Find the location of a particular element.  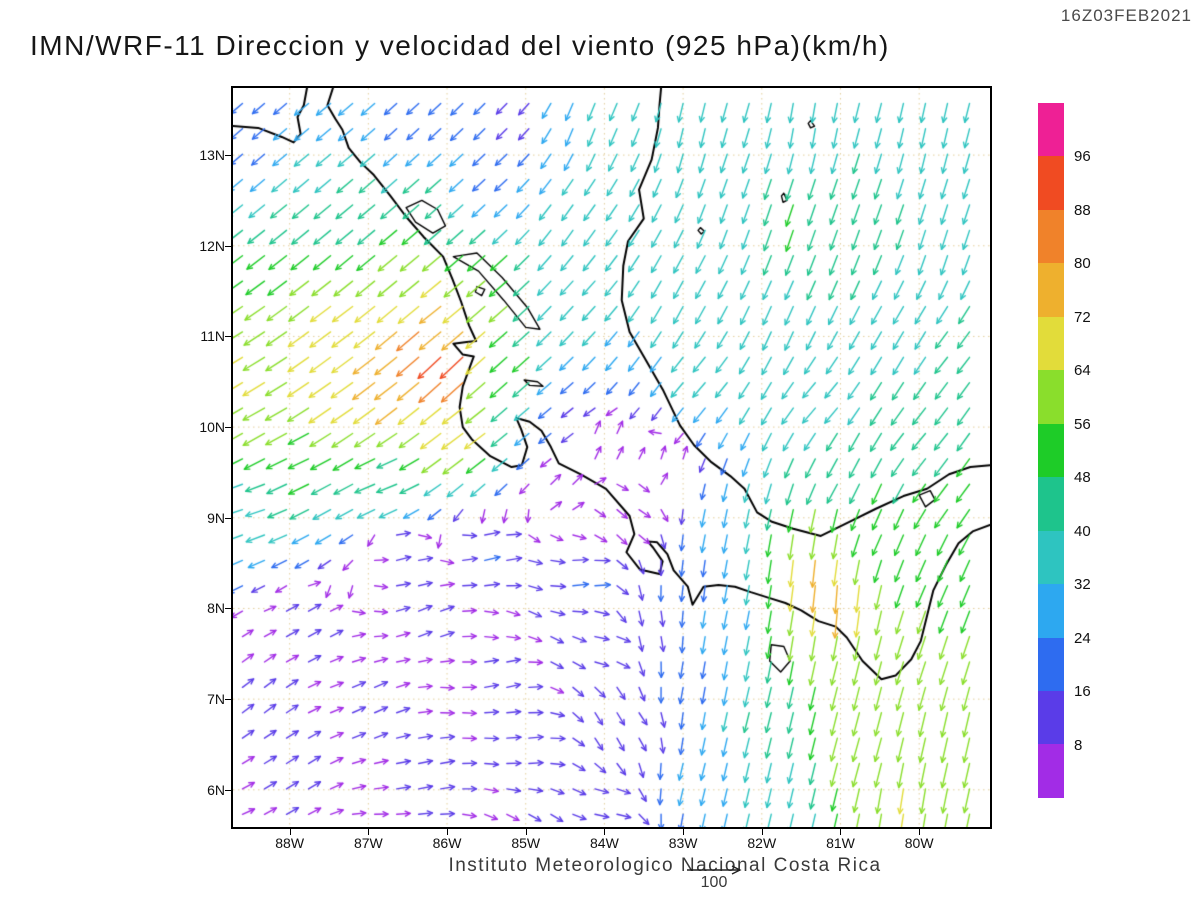

y-tick-label: 10N is located at coordinates (212, 427).